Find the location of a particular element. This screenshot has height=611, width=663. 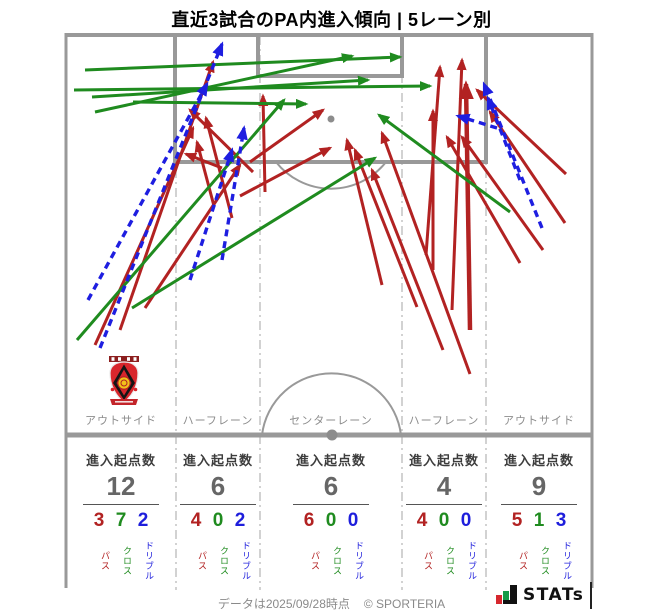

lane-label: センターレーン is located at coordinates (331, 421).